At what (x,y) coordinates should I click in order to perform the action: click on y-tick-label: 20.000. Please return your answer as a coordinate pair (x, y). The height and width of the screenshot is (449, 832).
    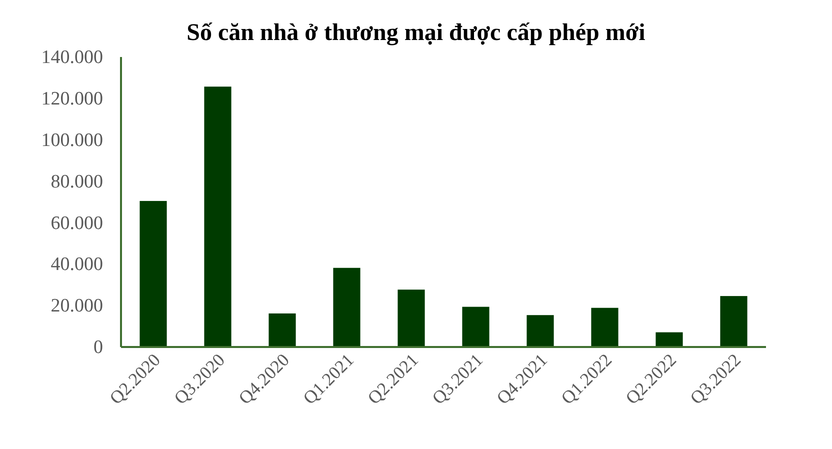
    Looking at the image, I should click on (76, 306).